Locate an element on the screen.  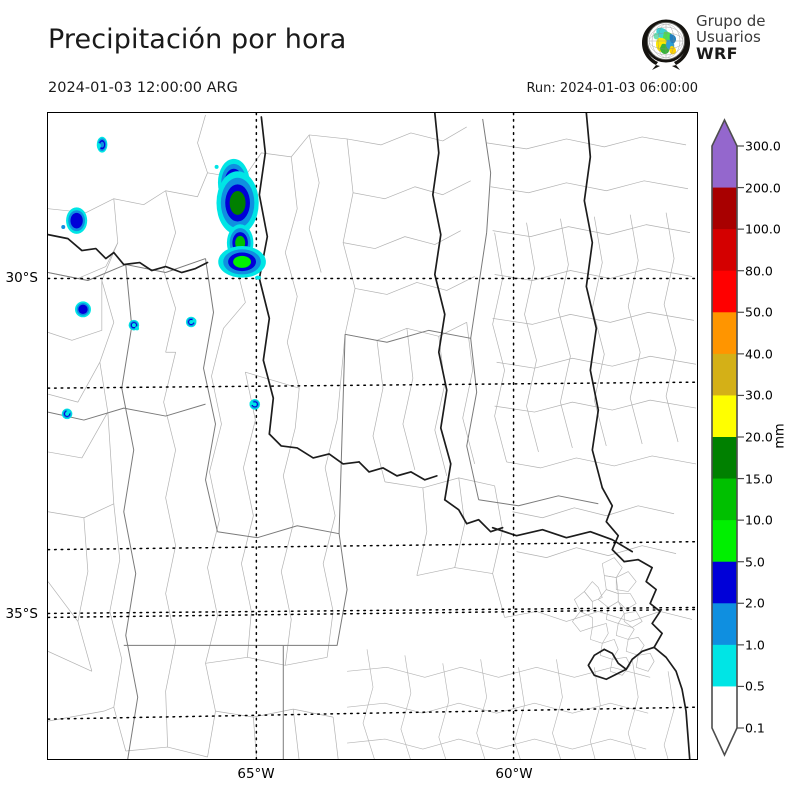
lat-label-30s: 30°S is located at coordinates (22, 278).